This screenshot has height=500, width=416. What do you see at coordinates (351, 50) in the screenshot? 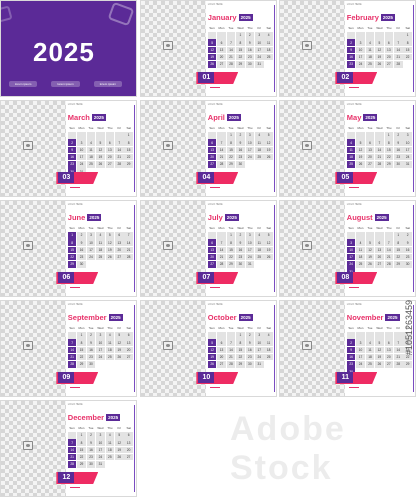
I see `day-cell: 9` at bounding box center [351, 50].